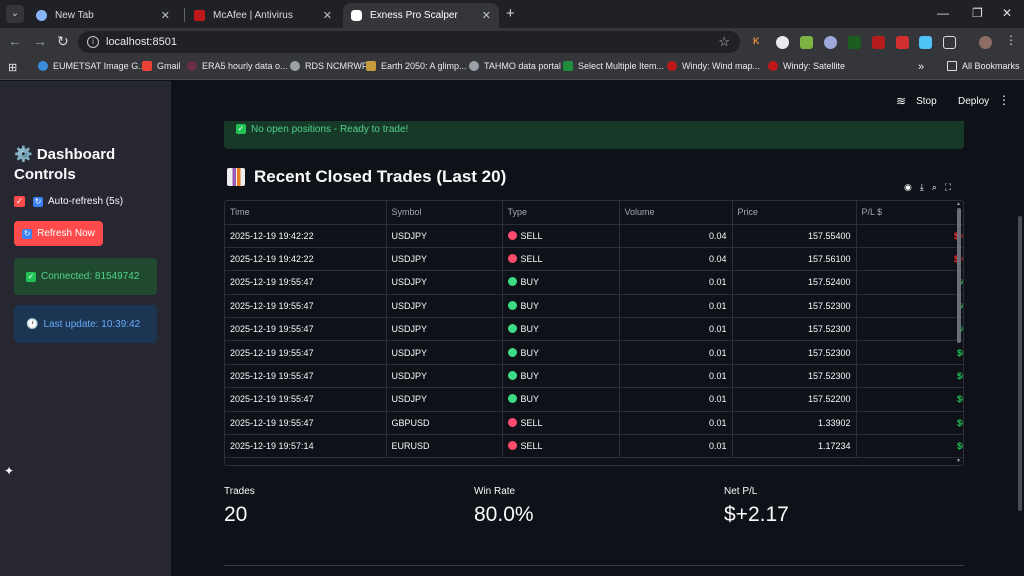 This screenshot has width=1024, height=576. Describe the element at coordinates (806, 66) in the screenshot. I see `bookmark-item: Windy: Satellite` at that location.